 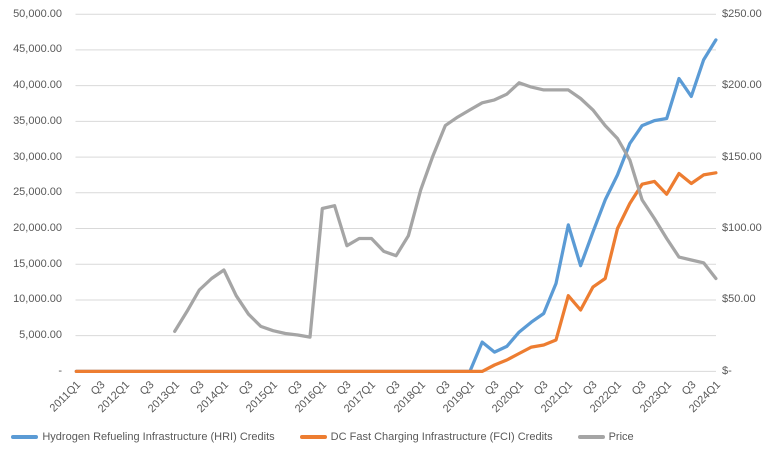 What do you see at coordinates (727, 370) in the screenshot?
I see `right-axis-tick-label: $-` at bounding box center [727, 370].